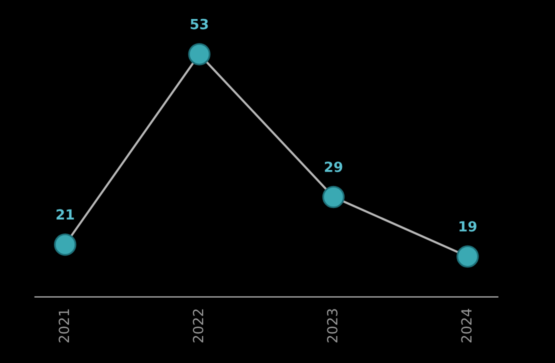  Describe the element at coordinates (199, 24) in the screenshot. I see `data-label: 53` at that location.